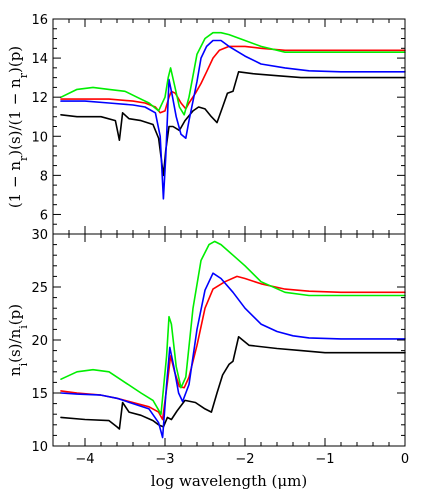 The image size is (429, 498). What do you see at coordinates (18, 127) in the screenshot?
I see `y-axis-label-top: (1 − nr)(s)/(1 − nr)(p)` at bounding box center [18, 127].